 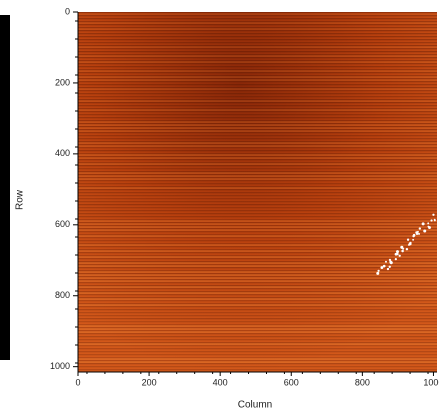 I want to click on x-tick-label: 400, so click(x=220, y=382).